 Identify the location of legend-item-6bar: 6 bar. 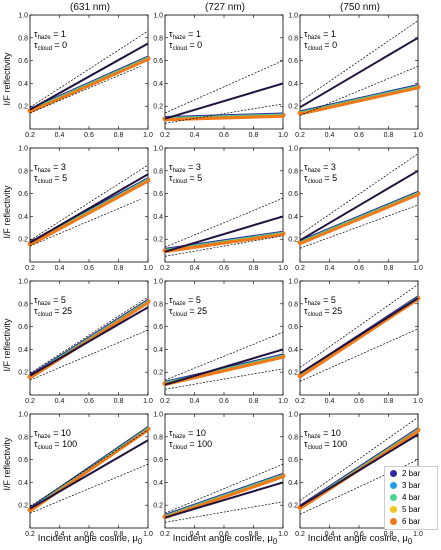
(413, 521).